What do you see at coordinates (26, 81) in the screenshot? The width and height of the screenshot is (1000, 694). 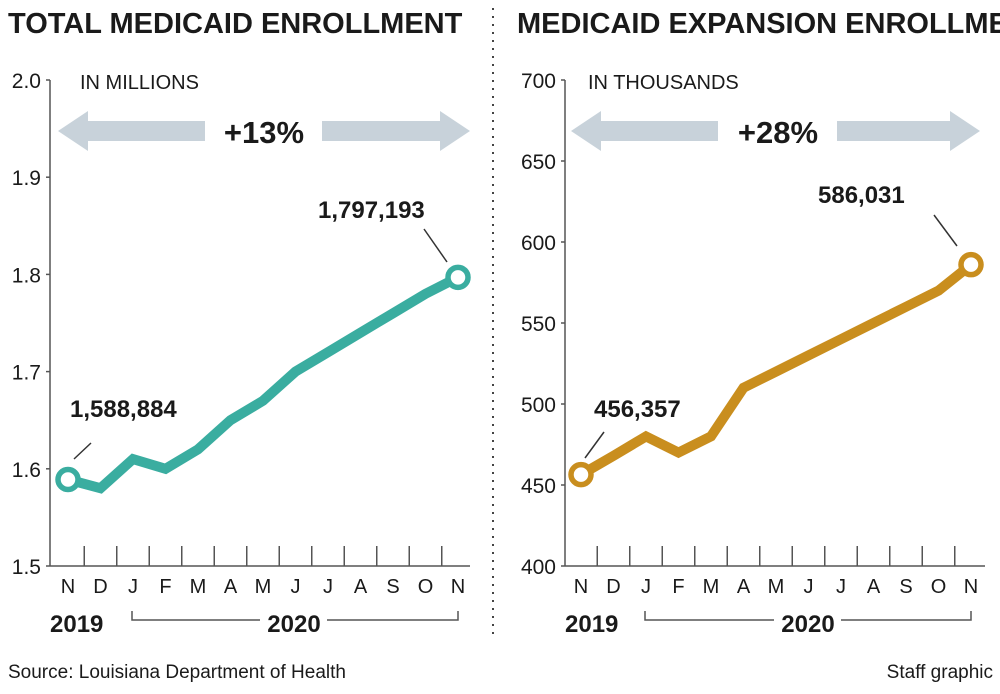 I see `left-y-tick-label: 2.0` at bounding box center [26, 81].